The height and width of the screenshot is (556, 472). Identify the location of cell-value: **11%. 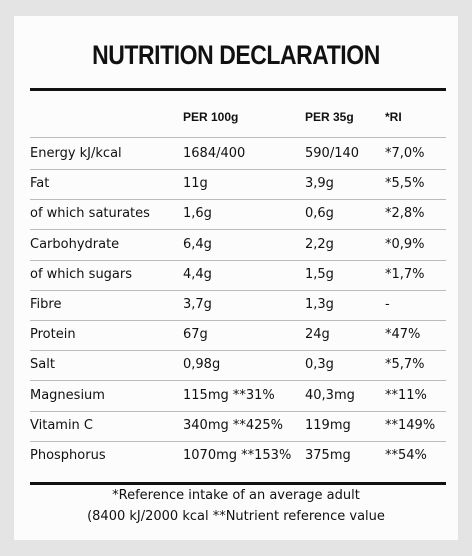
(406, 395).